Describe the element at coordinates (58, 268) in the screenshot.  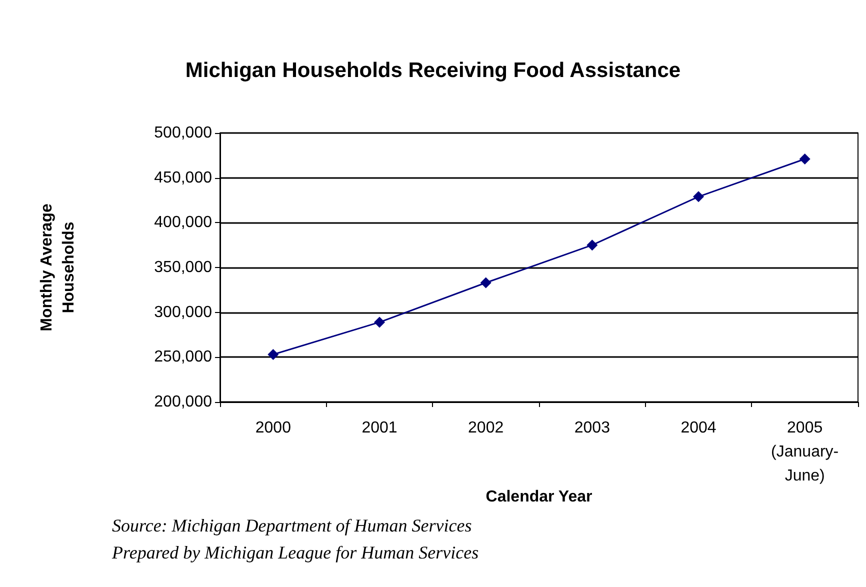
I see `y-axis-title: Monthly Average Households` at that location.